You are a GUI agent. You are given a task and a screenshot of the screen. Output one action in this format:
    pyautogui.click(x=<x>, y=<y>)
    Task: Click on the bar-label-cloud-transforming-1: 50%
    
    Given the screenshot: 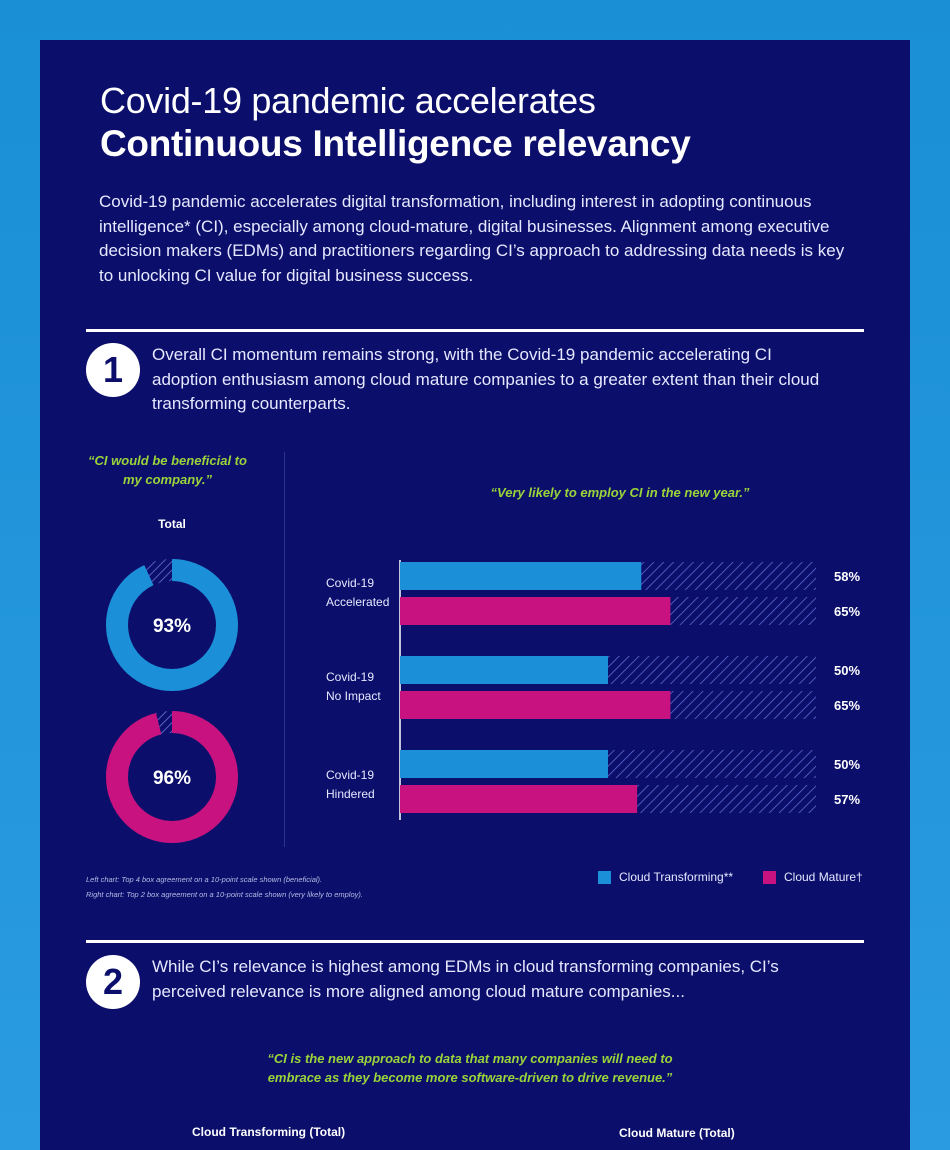 What is the action you would take?
    pyautogui.click(x=847, y=670)
    